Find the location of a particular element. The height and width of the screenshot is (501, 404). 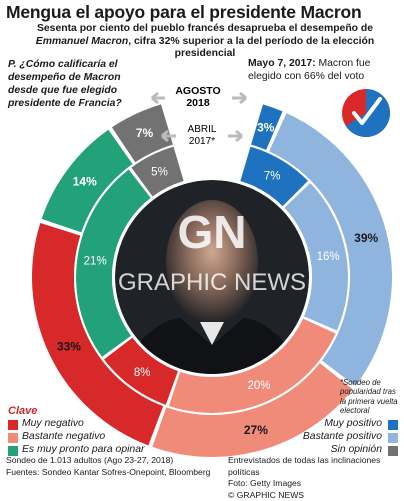

label-outer-muy-negativo: 33% is located at coordinates (69, 346).